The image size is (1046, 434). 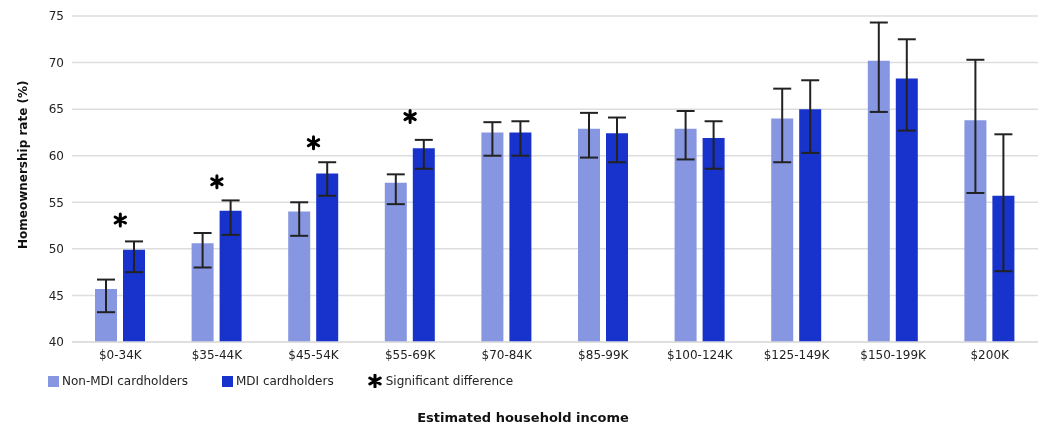 What do you see at coordinates (56, 295) in the screenshot?
I see `y-tick-label: 45` at bounding box center [56, 295].